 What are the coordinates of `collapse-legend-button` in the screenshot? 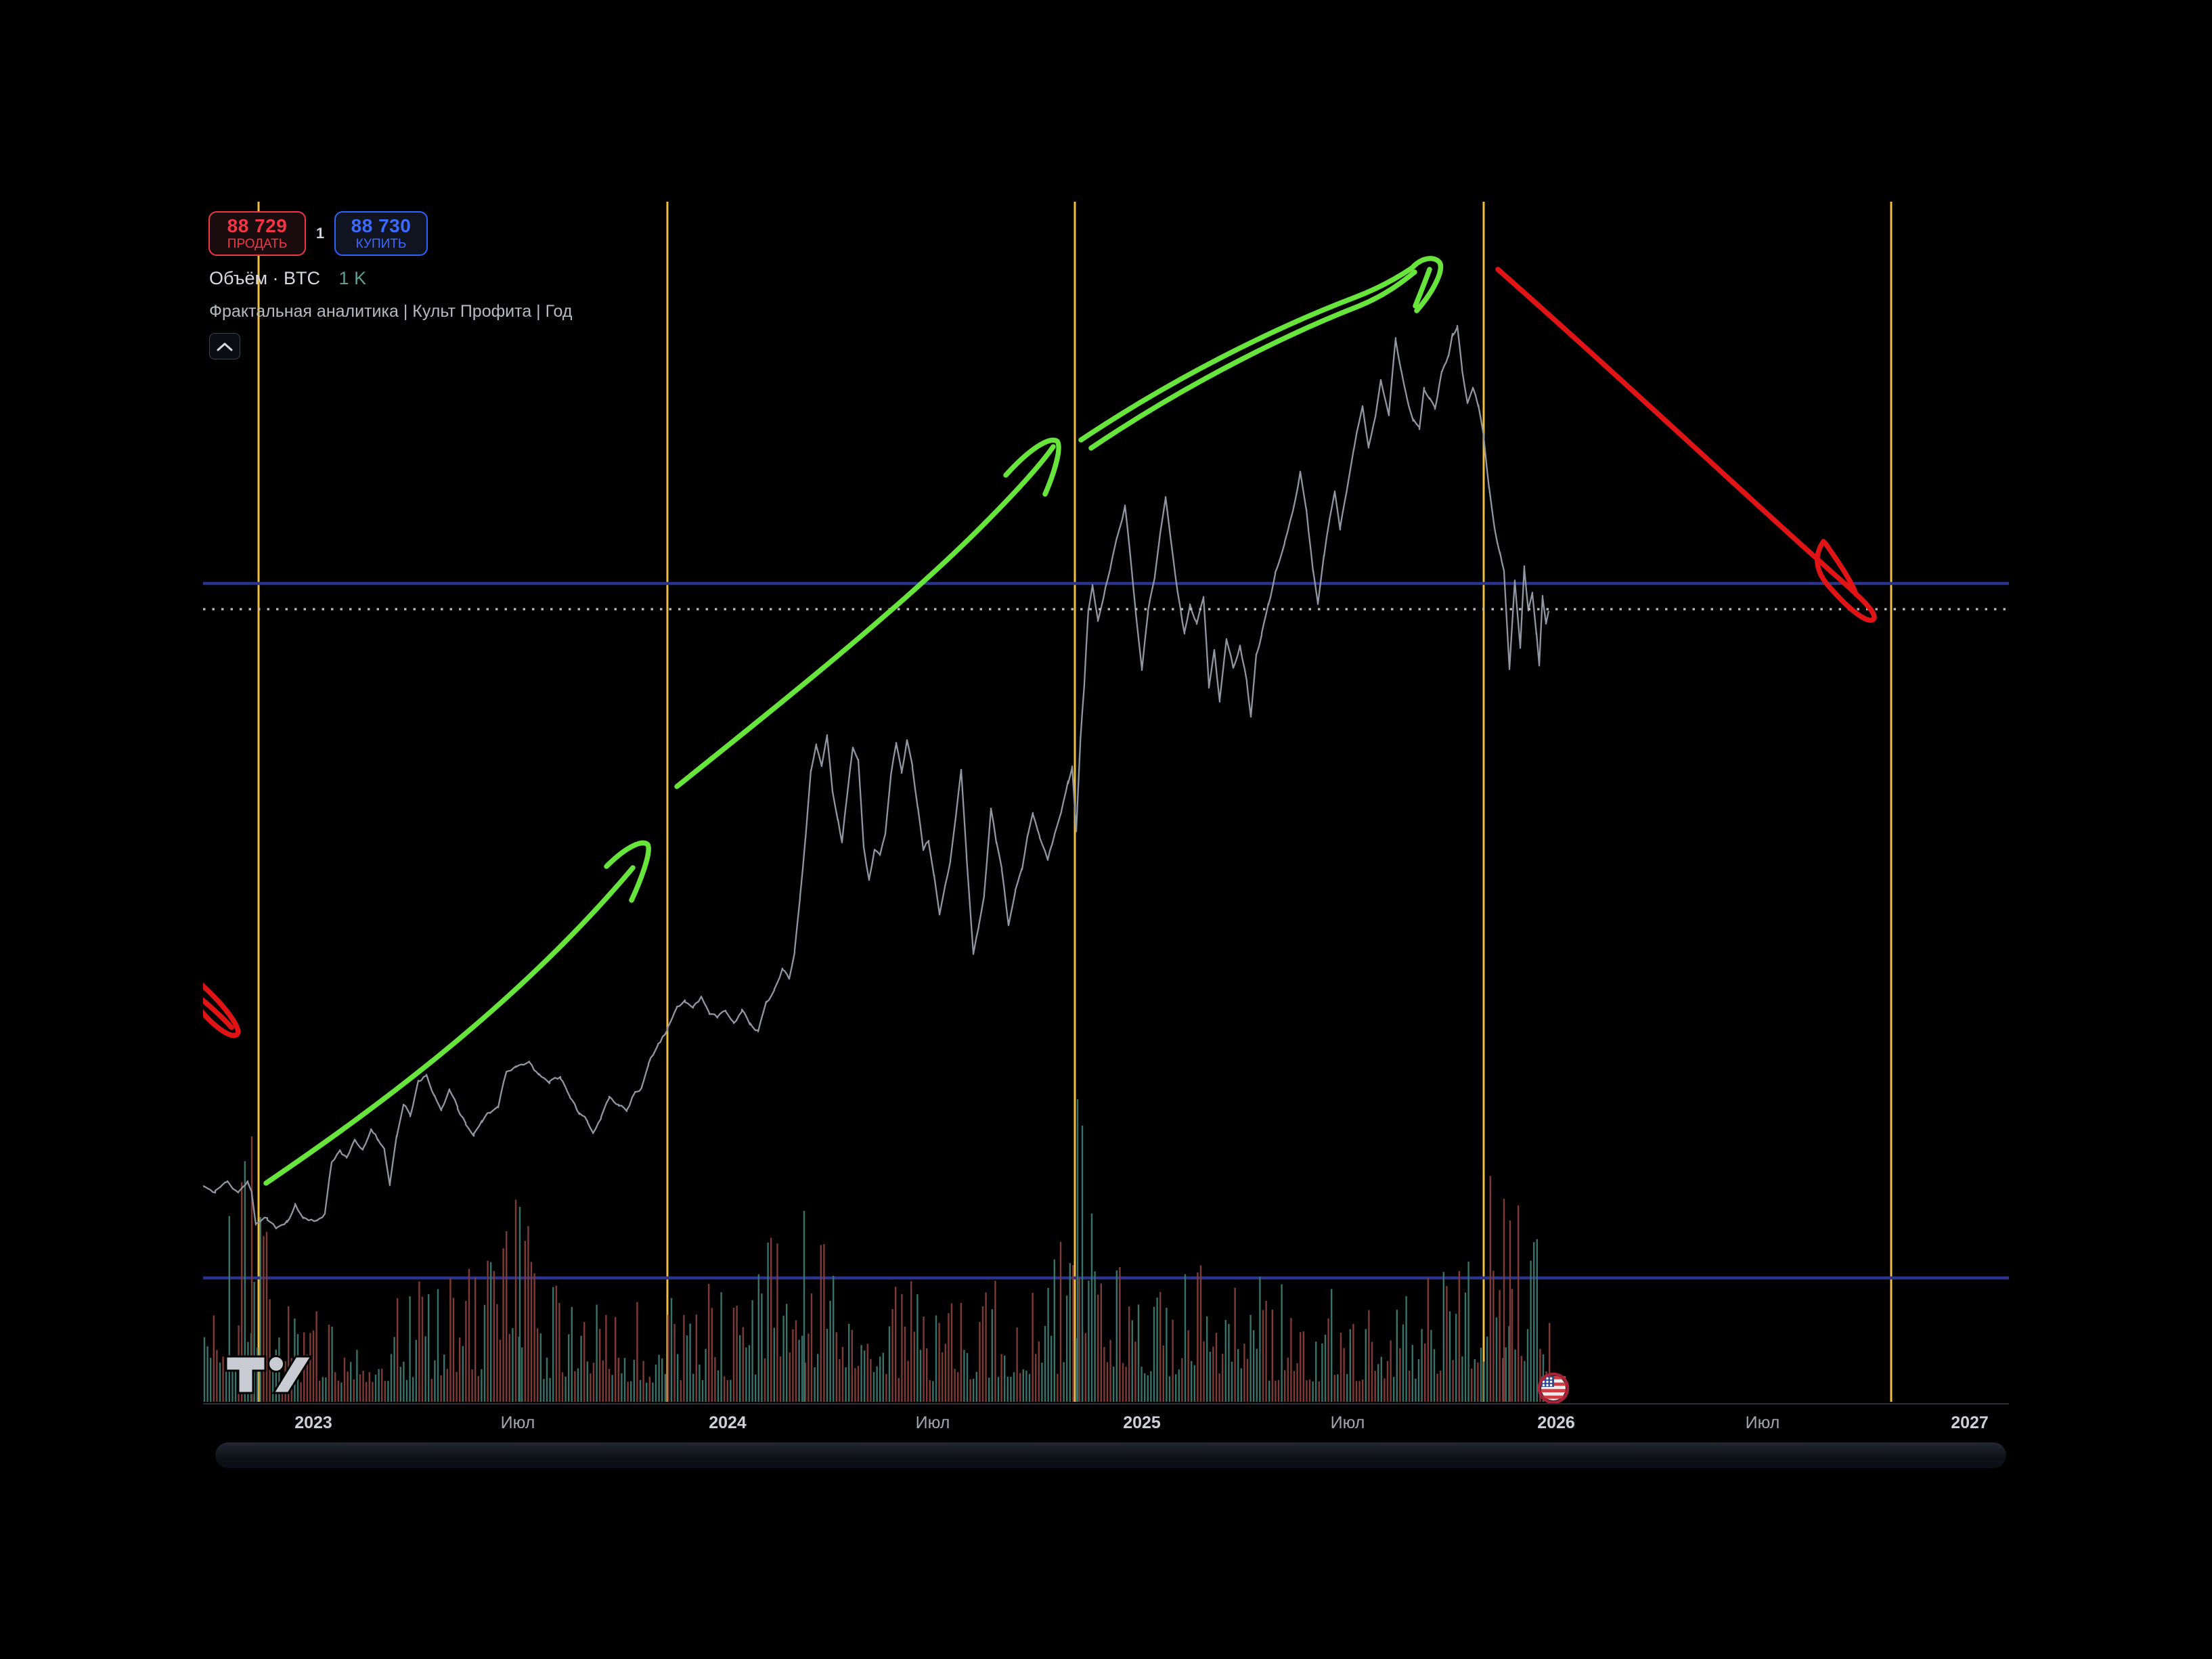 It's located at (224, 346).